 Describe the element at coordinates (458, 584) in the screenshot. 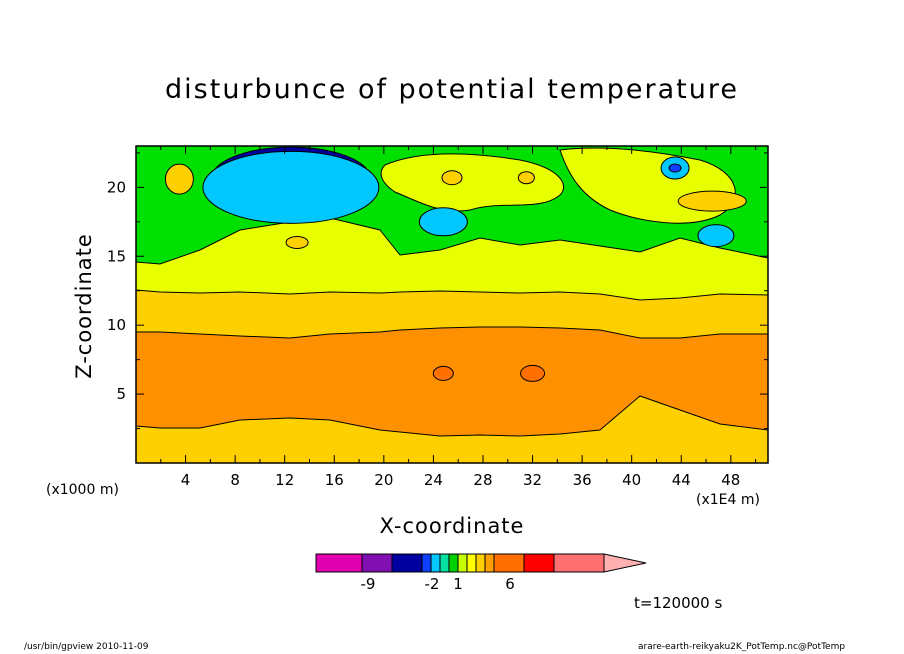

I see `colorbar-label: 1` at that location.